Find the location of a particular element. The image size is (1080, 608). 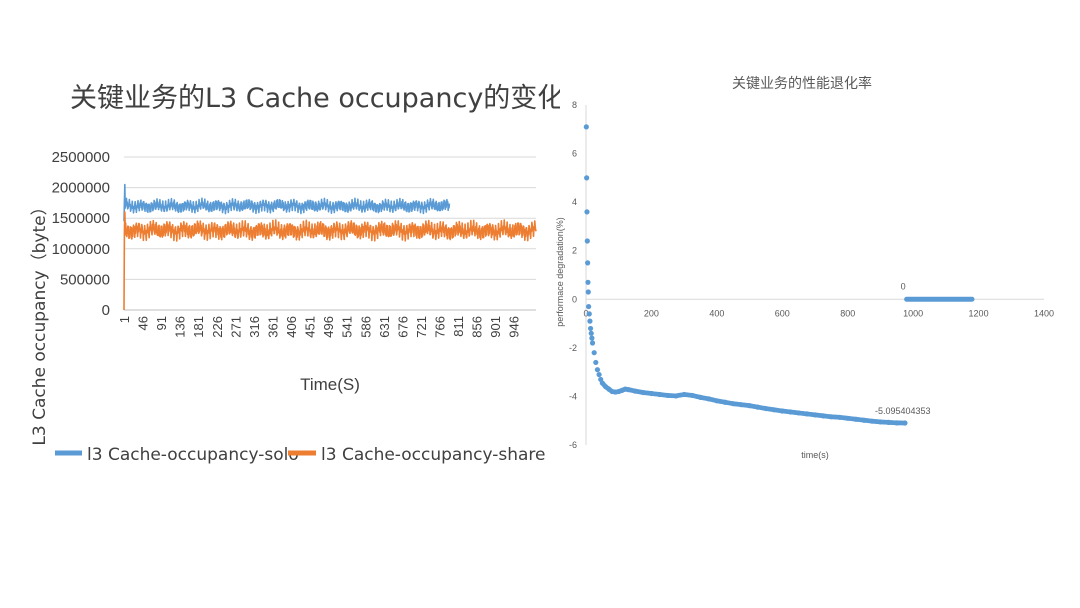

y-tick-label: 2500000 is located at coordinates (81, 157).